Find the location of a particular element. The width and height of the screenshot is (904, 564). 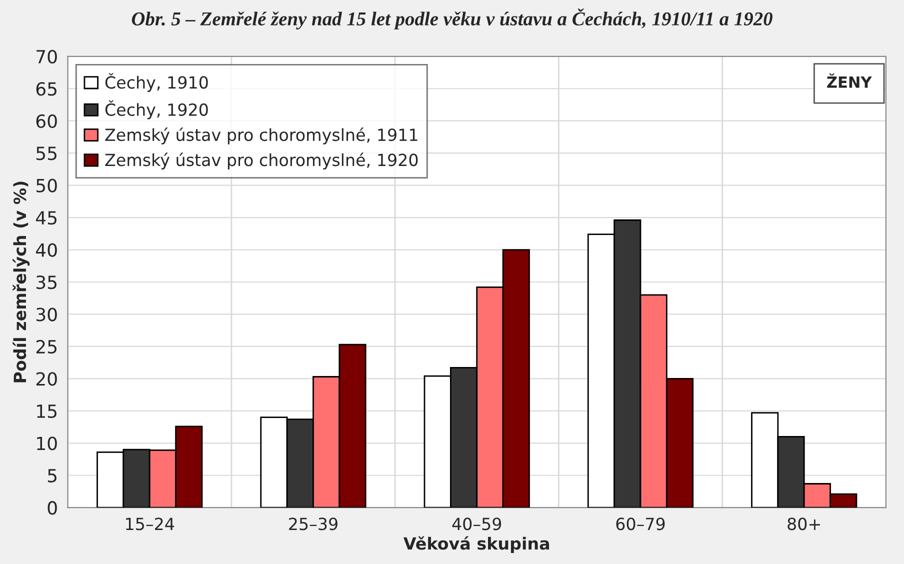

y-tick-label: 0 is located at coordinates (52, 508).